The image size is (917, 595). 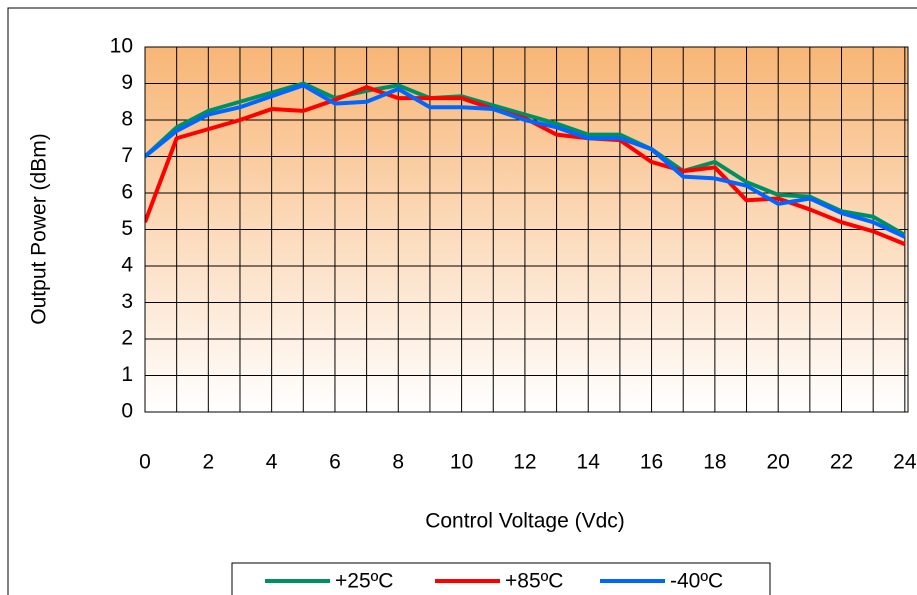 I want to click on y-tick-label: 0, so click(x=127, y=411).